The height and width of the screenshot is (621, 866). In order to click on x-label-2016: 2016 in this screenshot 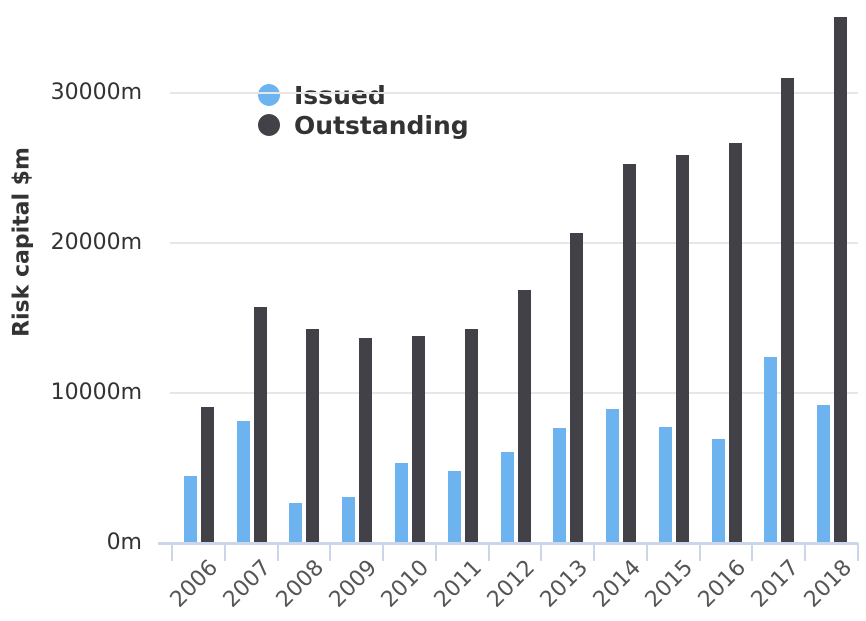, I will do `click(722, 584)`.